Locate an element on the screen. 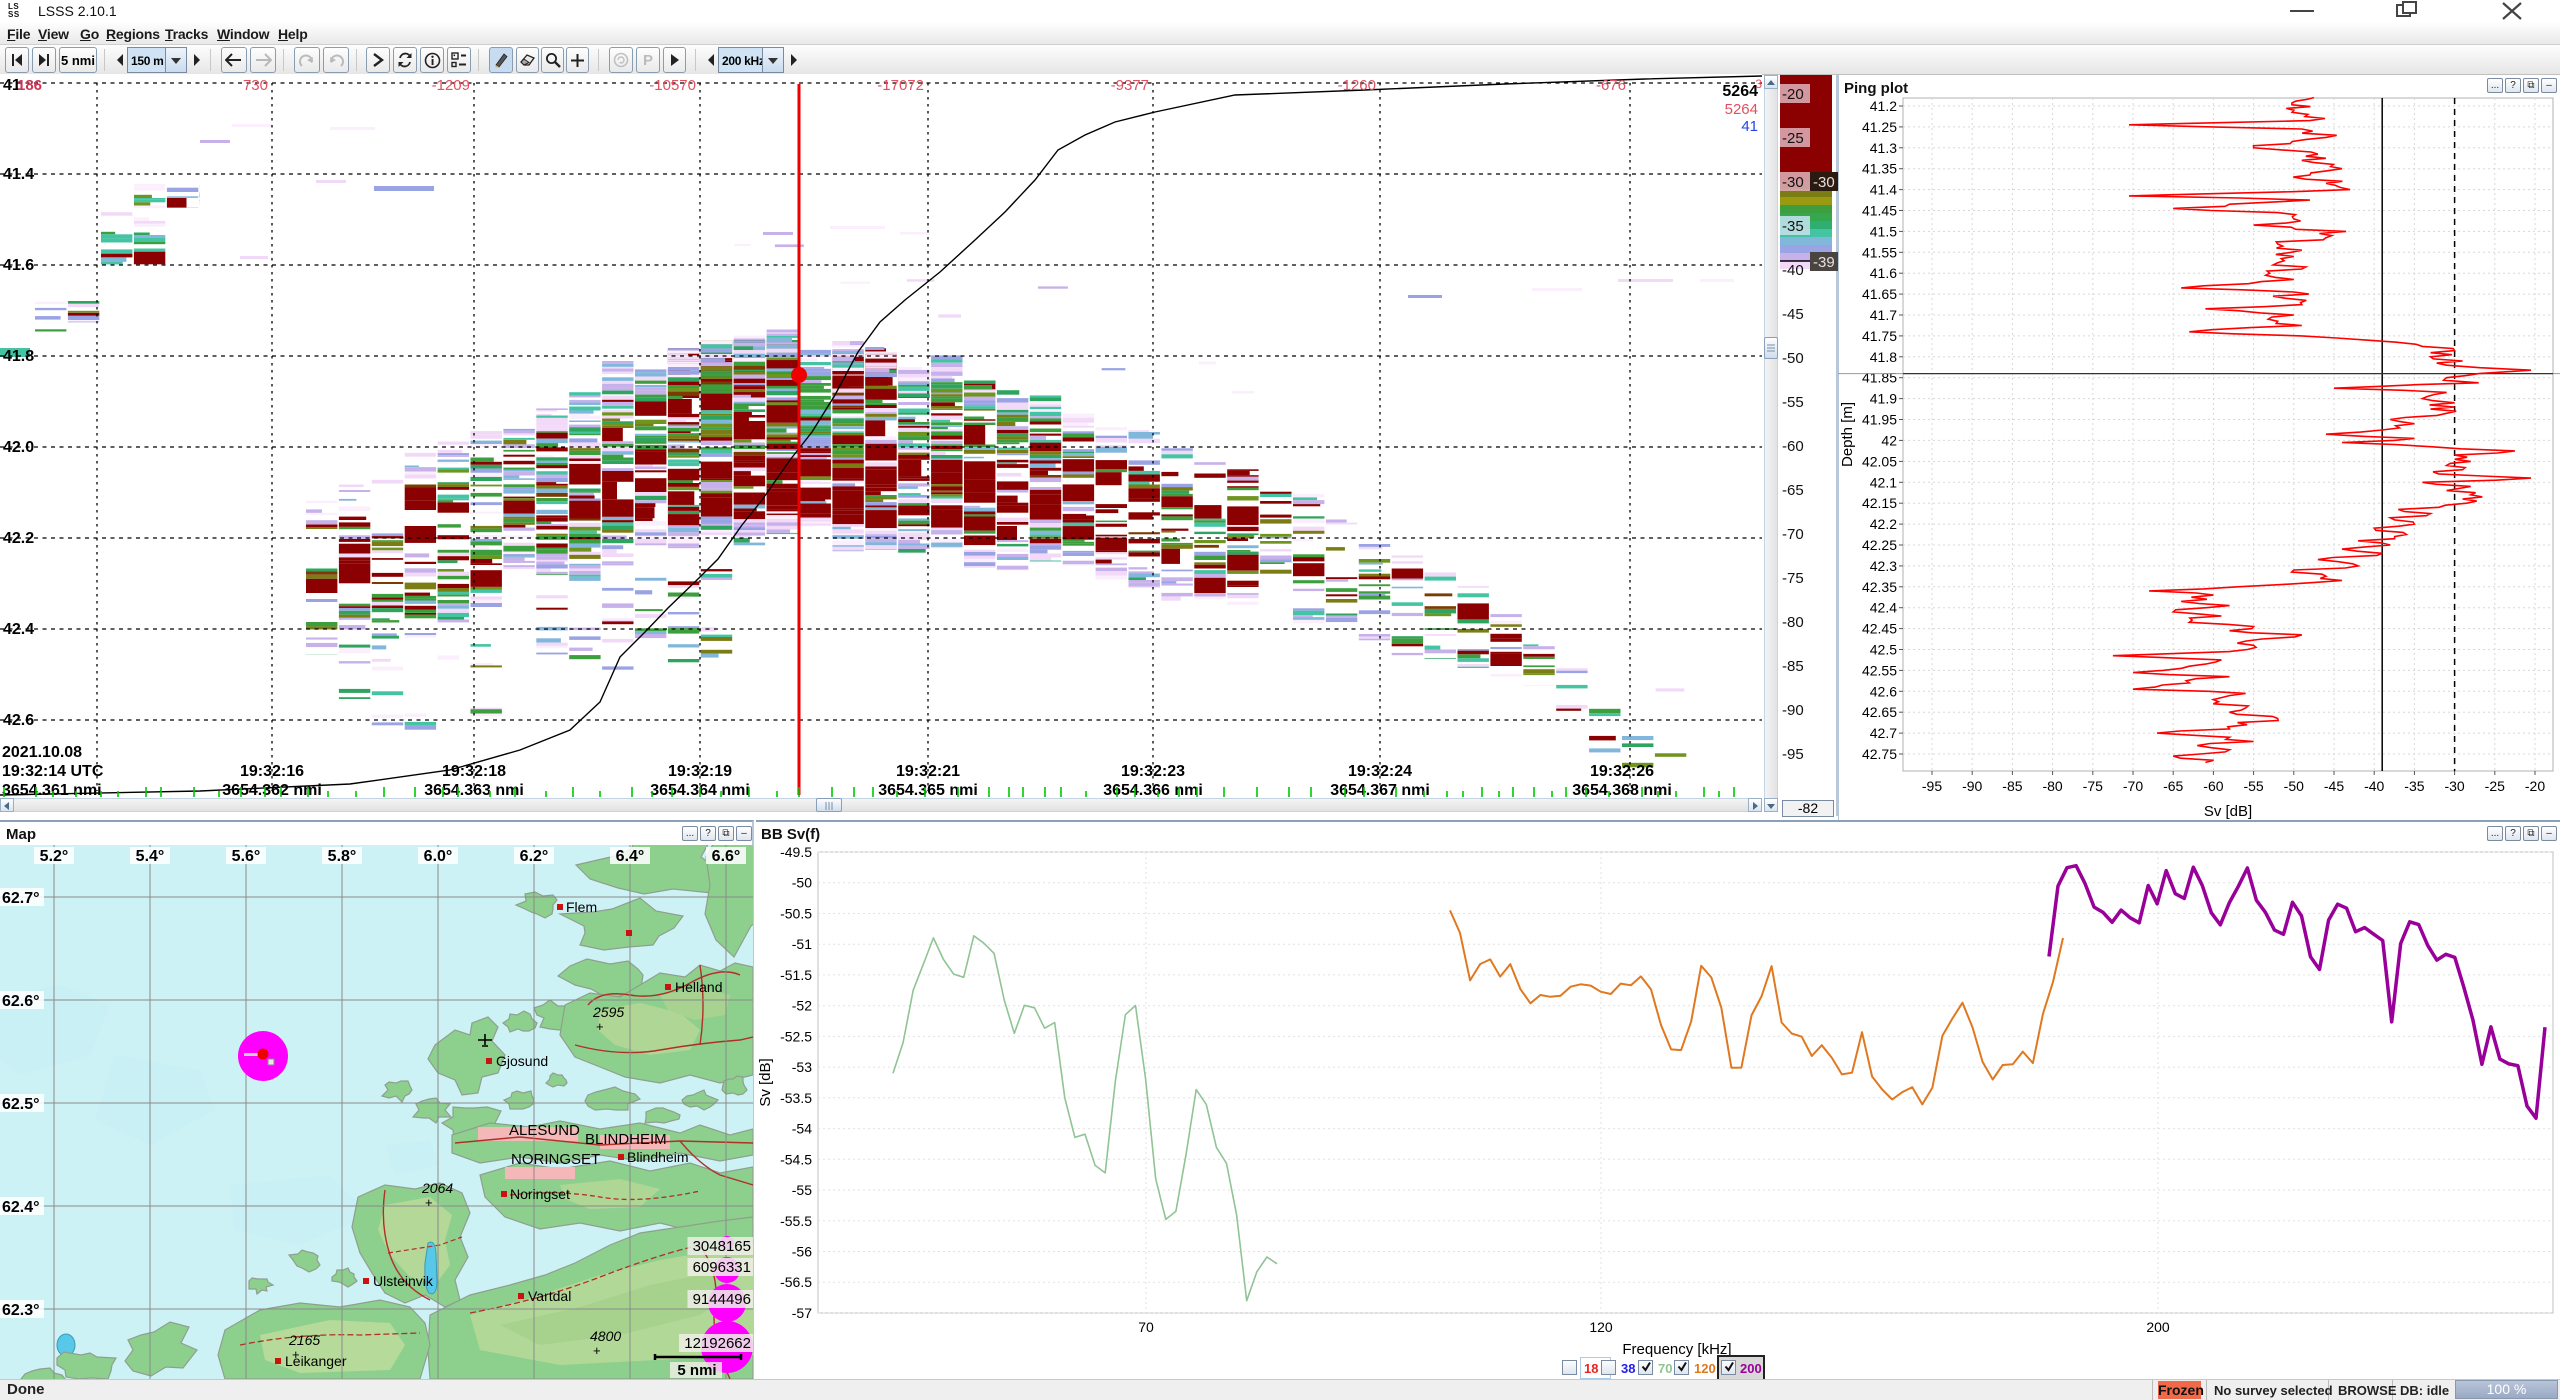 The image size is (2560, 1400). svg-text: -17072 is located at coordinates (900, 85).